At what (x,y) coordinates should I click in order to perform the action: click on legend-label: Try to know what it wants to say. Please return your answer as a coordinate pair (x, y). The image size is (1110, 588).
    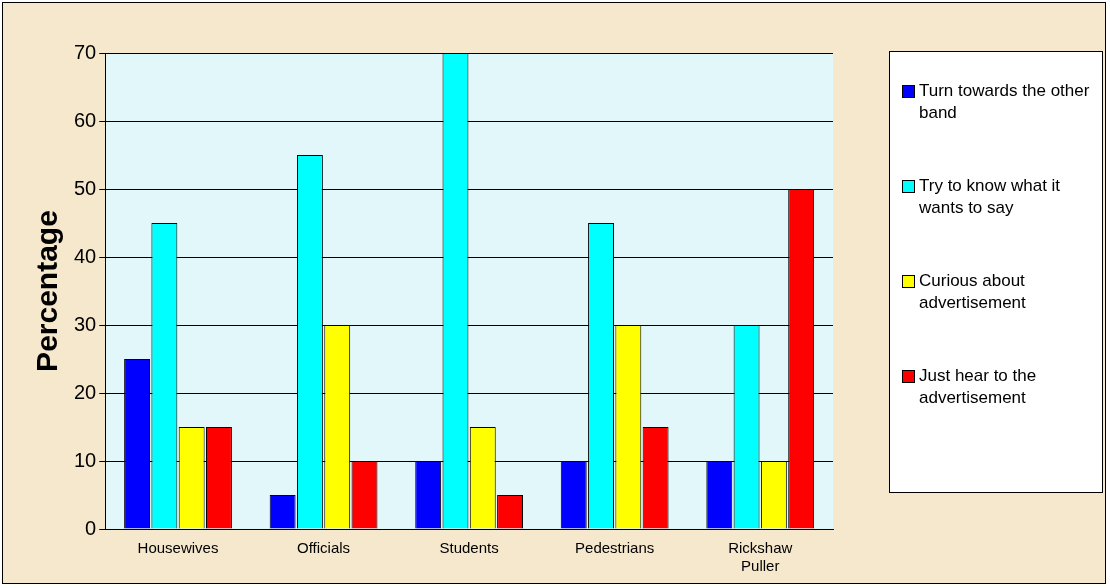
    Looking at the image, I should click on (990, 197).